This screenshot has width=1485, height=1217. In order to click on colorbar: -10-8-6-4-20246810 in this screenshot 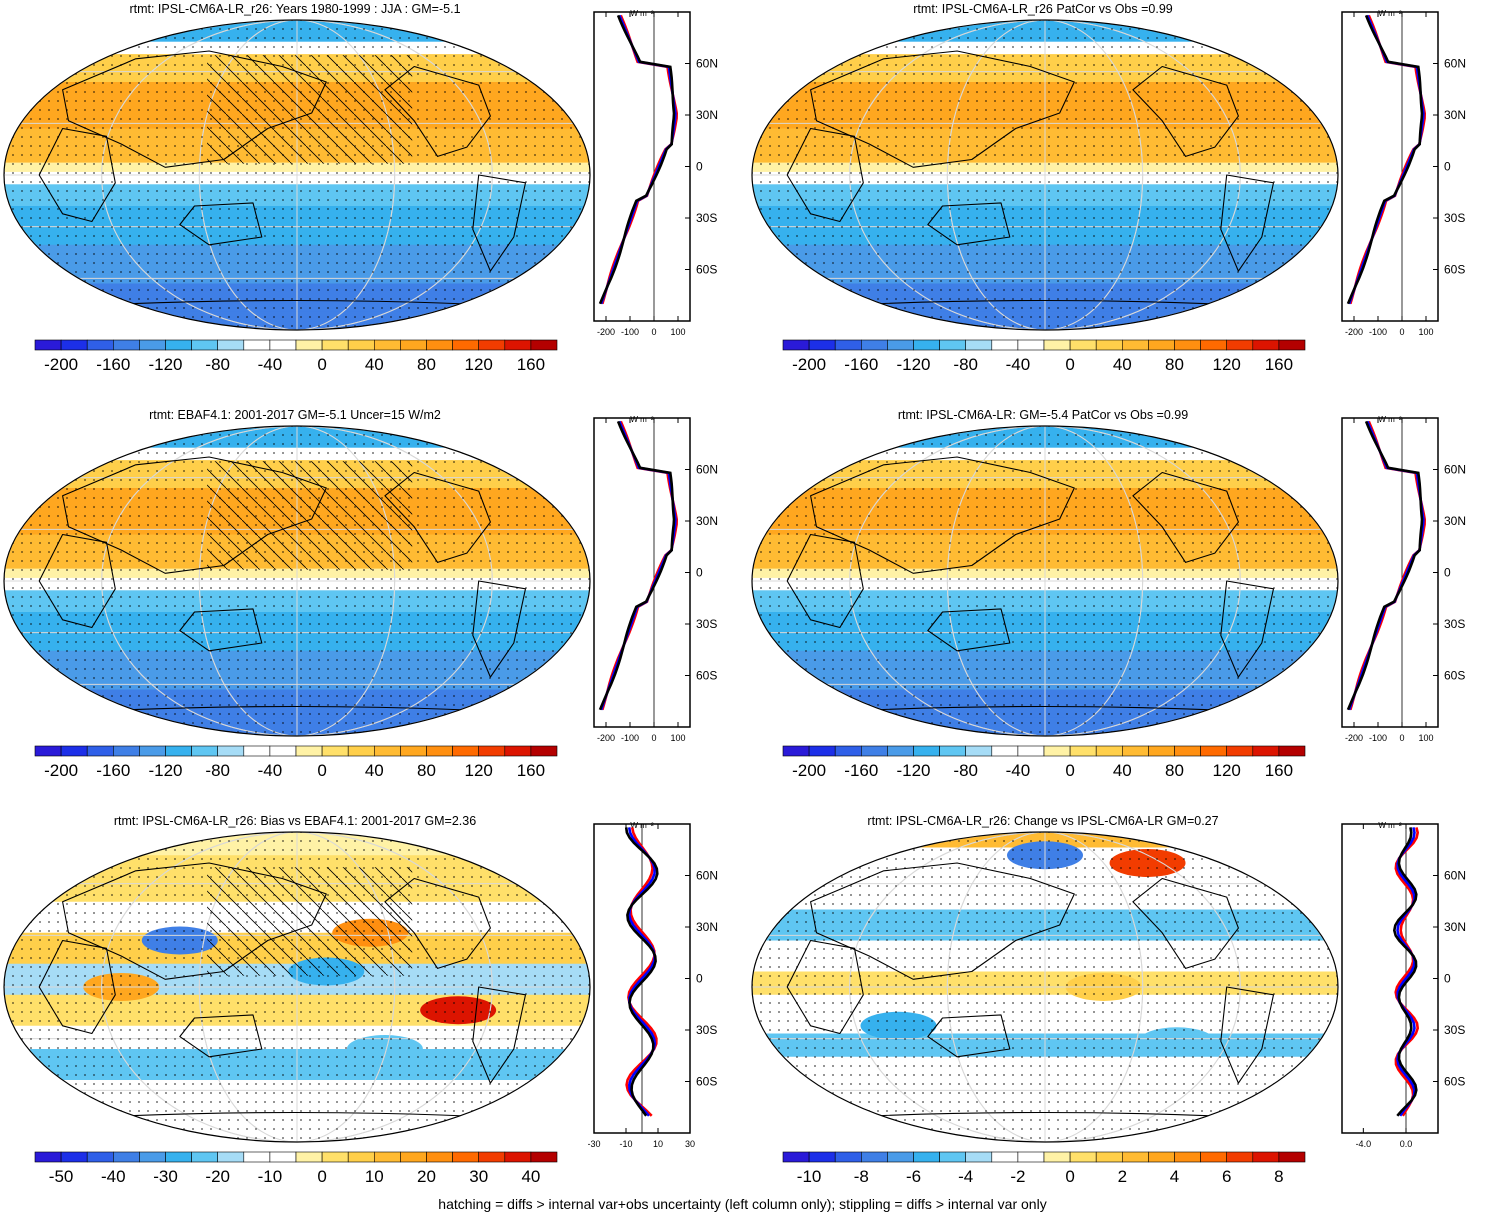, I will do `click(1044, 1168)`.